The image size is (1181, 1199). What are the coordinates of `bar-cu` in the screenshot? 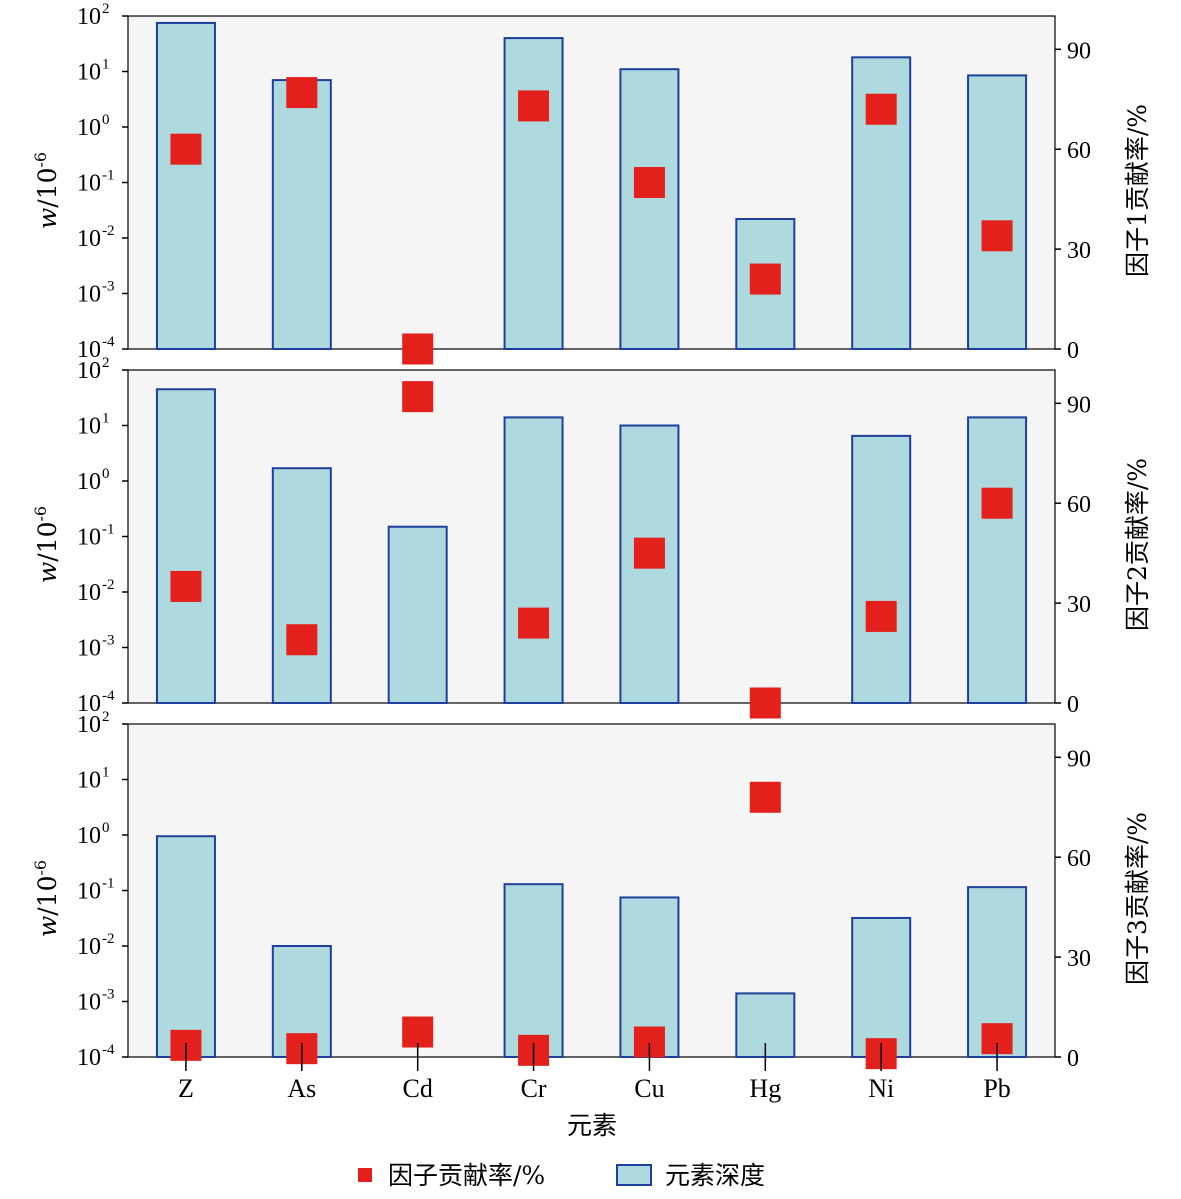 It's located at (649, 209).